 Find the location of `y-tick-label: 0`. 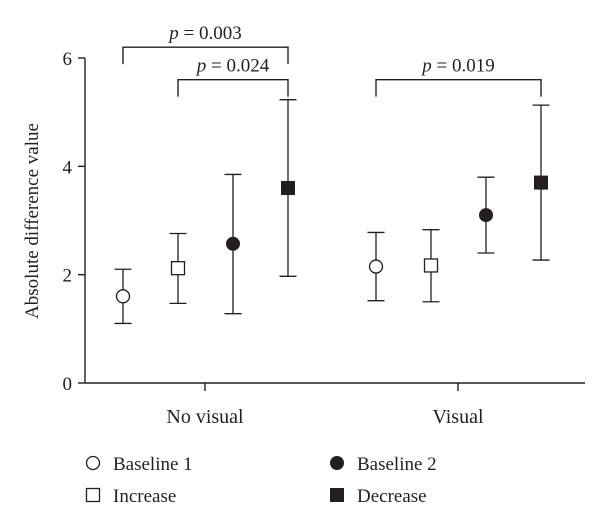

y-tick-label: 0 is located at coordinates (68, 384).